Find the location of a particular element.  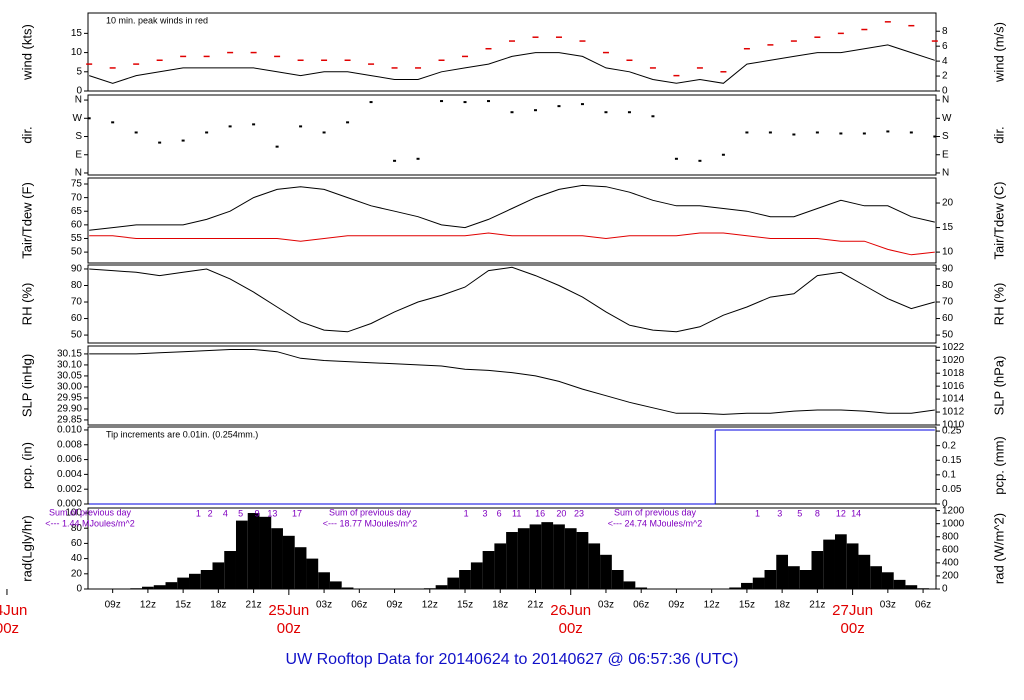

y2-axis-title: wind (m/s) is located at coordinates (998, 52).